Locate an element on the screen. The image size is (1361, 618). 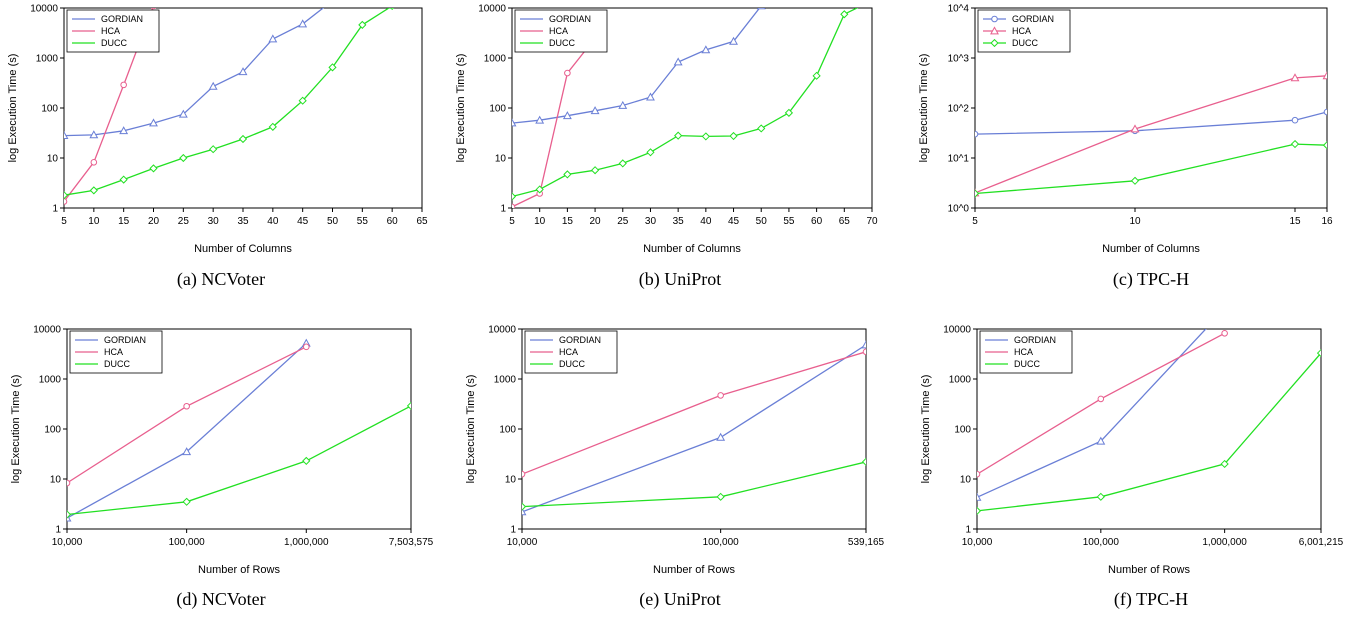
x-tick-label: 539,165 is located at coordinates (866, 542).